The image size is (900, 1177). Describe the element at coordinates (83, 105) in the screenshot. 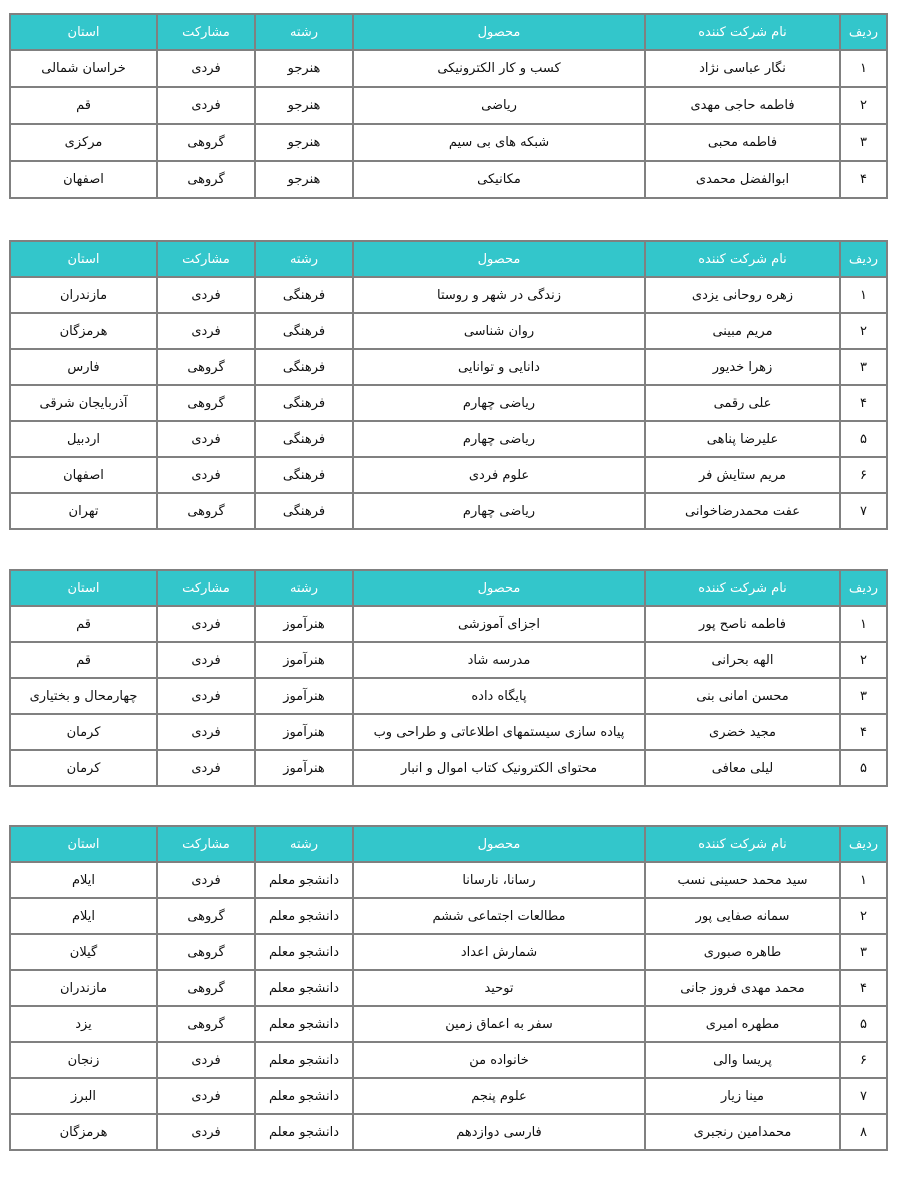

I see `cell-province: قم` at that location.